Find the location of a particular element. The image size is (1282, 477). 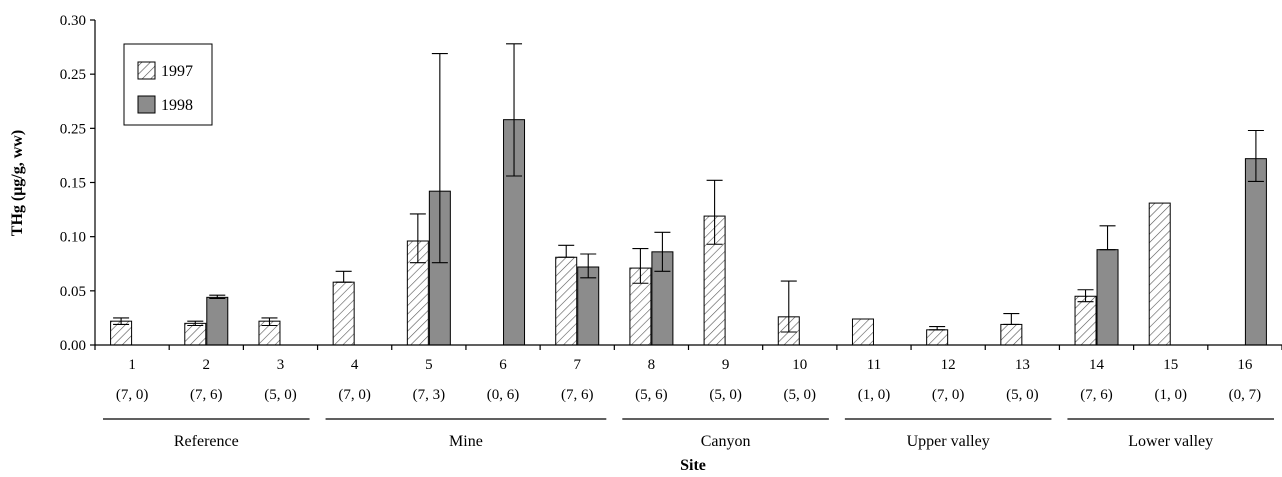

x-tick-label: 5 is located at coordinates (429, 365).